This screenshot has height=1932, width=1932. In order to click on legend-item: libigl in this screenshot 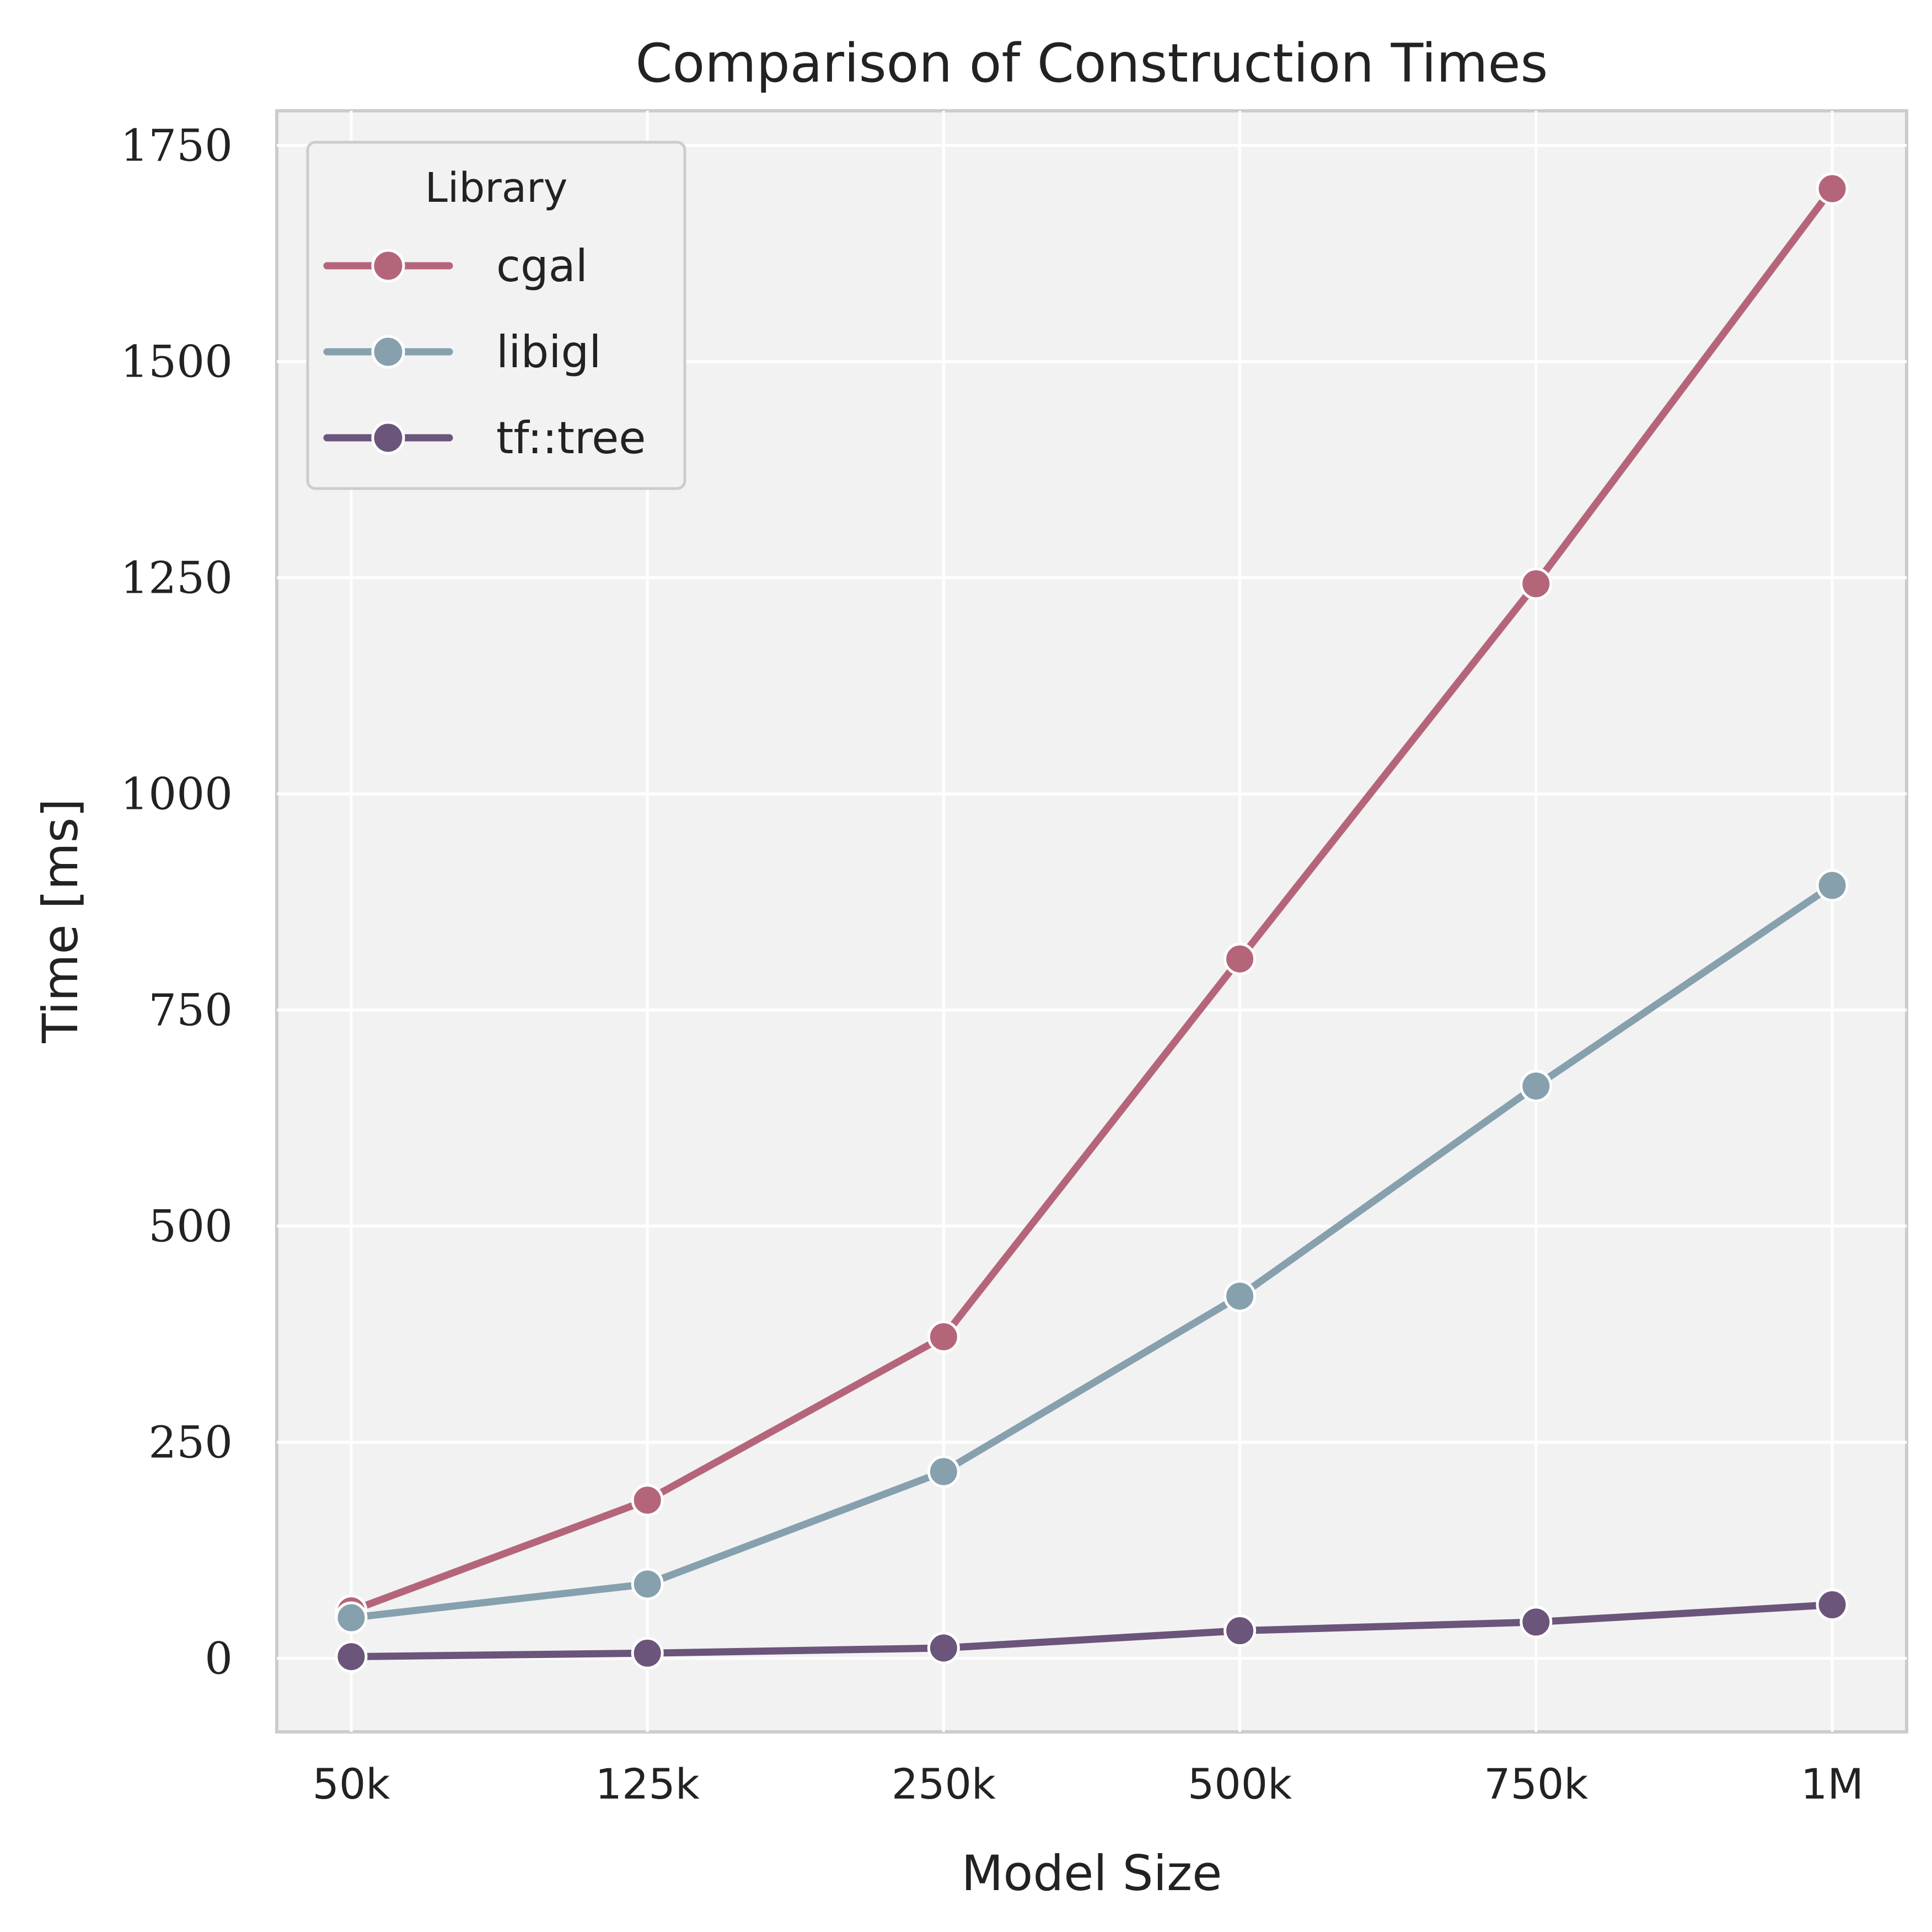, I will do `click(462, 352)`.